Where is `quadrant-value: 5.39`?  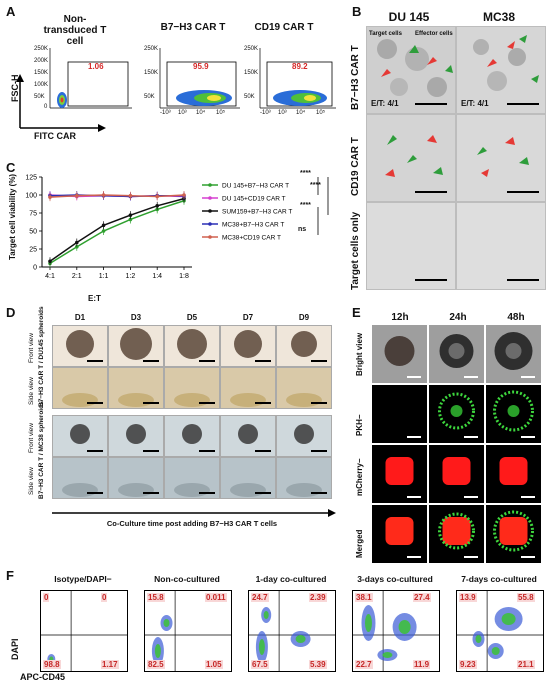 quadrant-value: 5.39 is located at coordinates (318, 664).